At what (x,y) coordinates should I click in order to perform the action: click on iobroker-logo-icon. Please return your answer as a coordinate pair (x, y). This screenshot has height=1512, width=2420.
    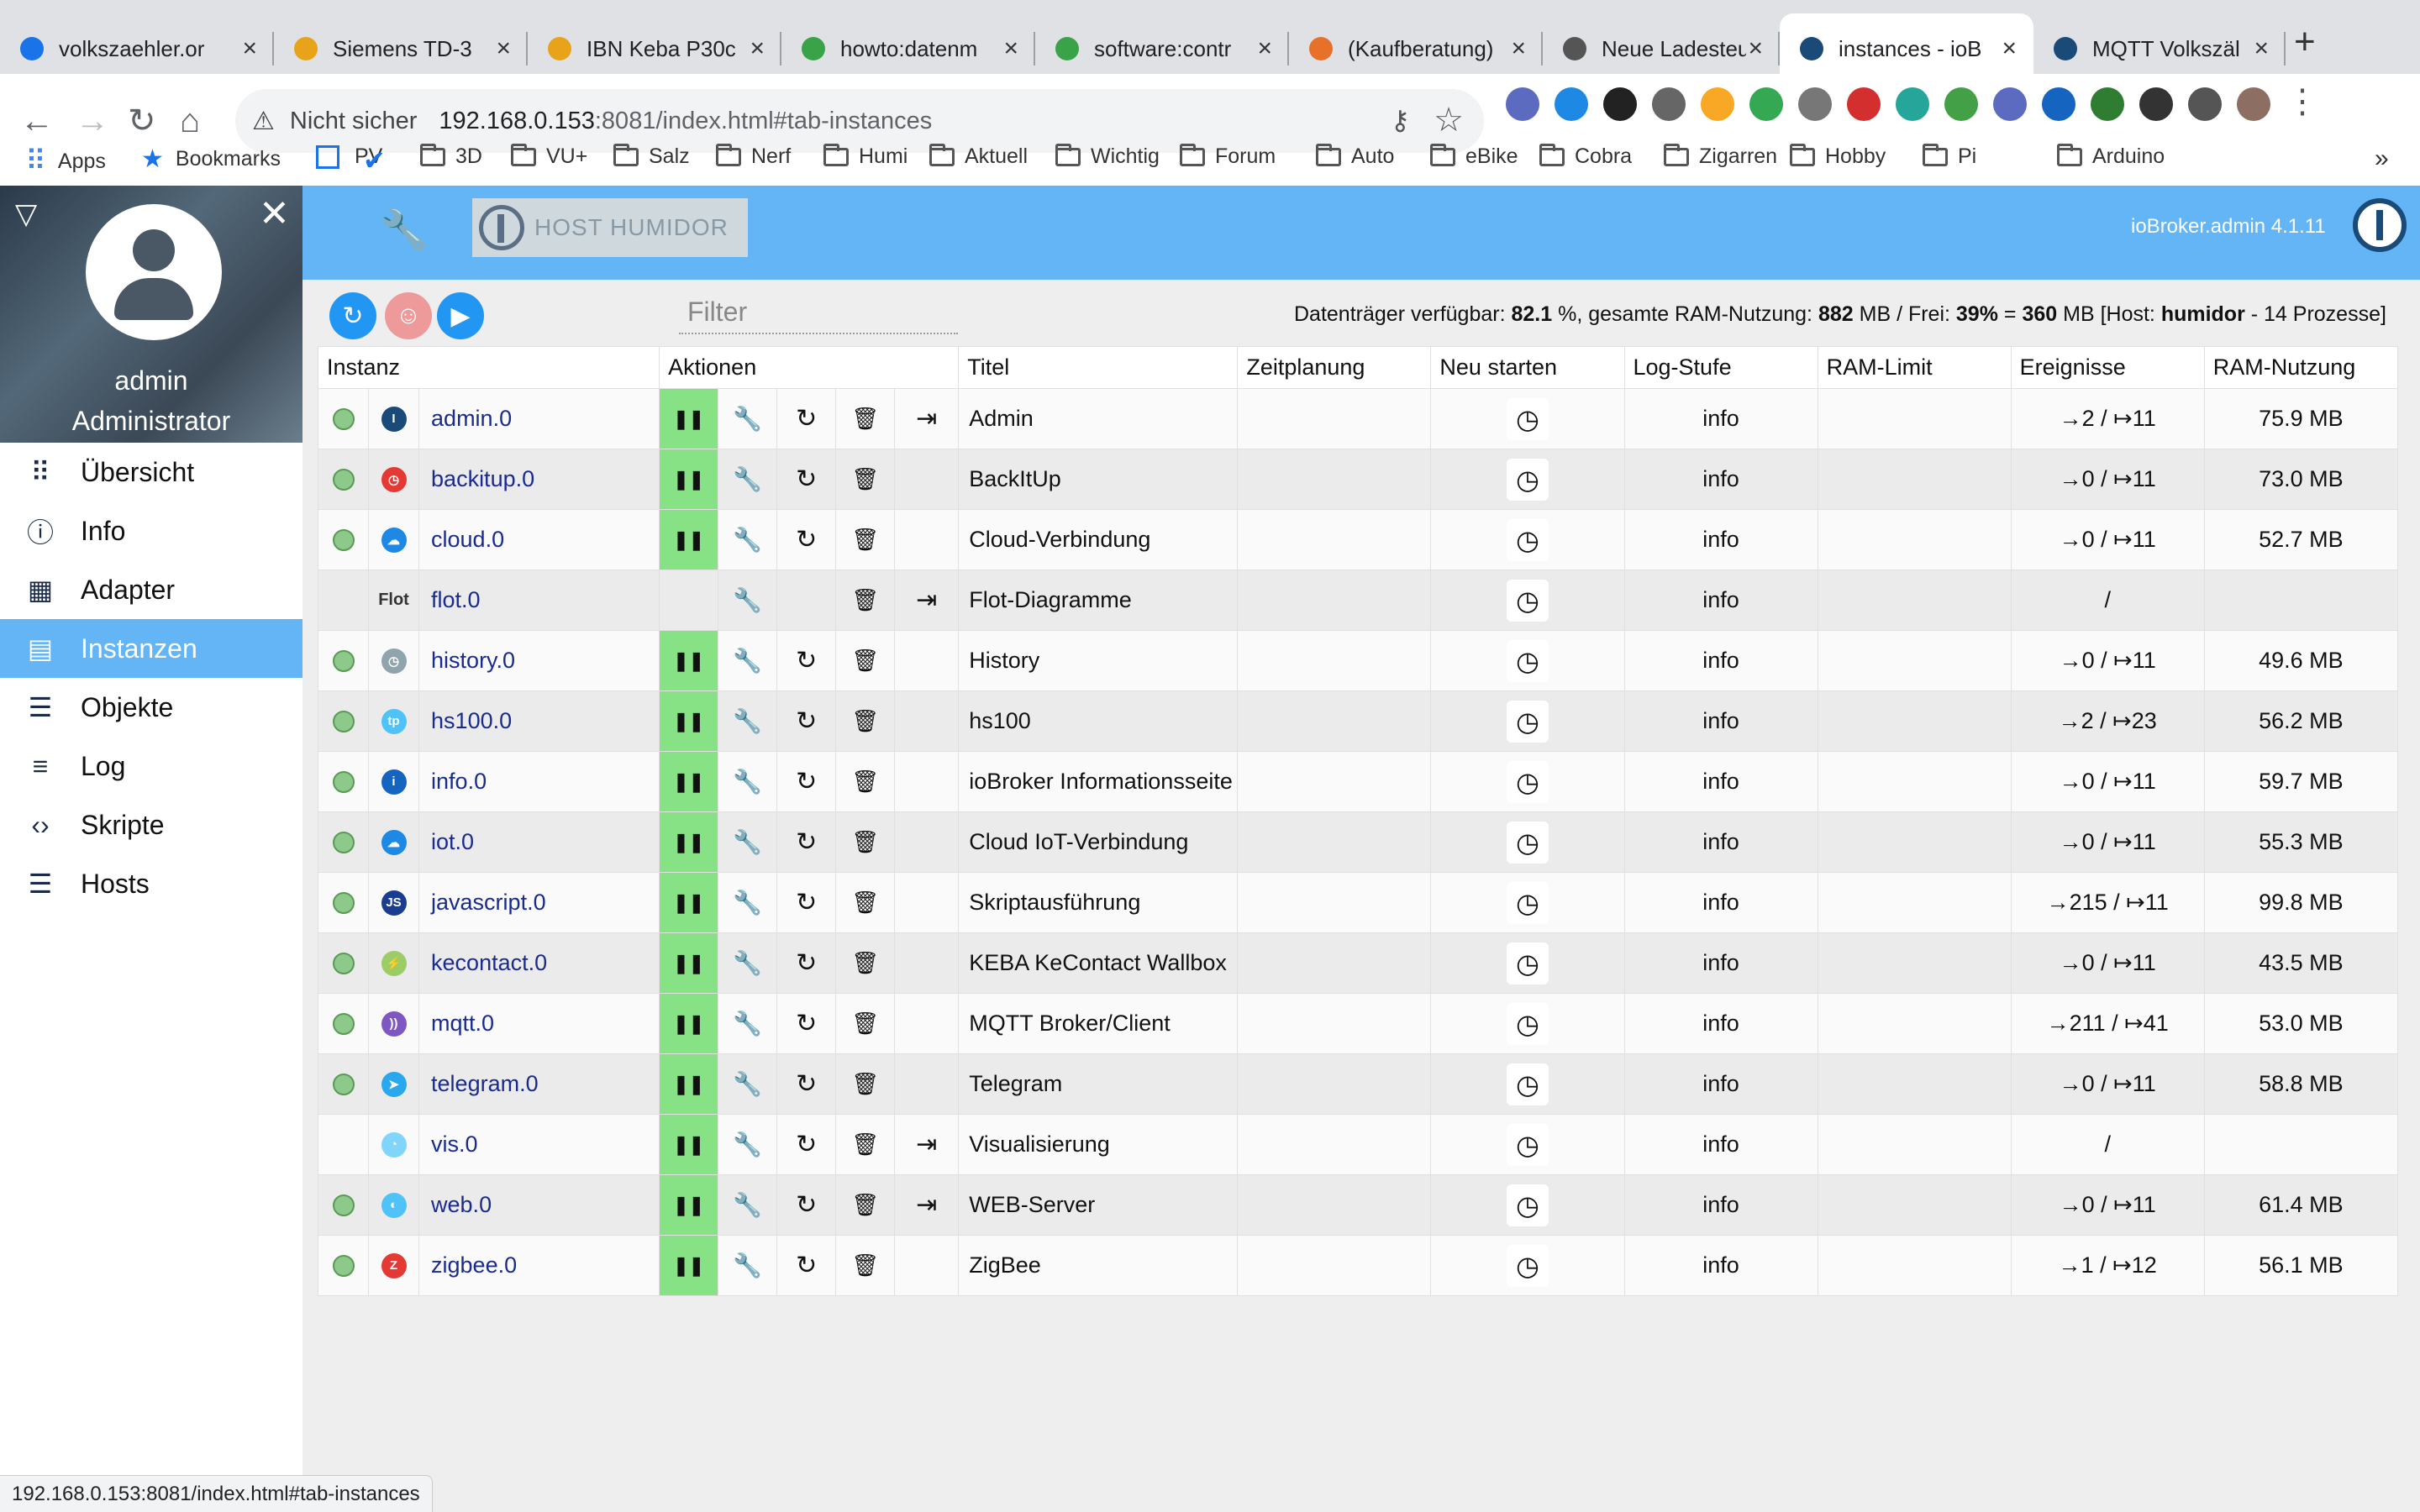
    Looking at the image, I should click on (2380, 225).